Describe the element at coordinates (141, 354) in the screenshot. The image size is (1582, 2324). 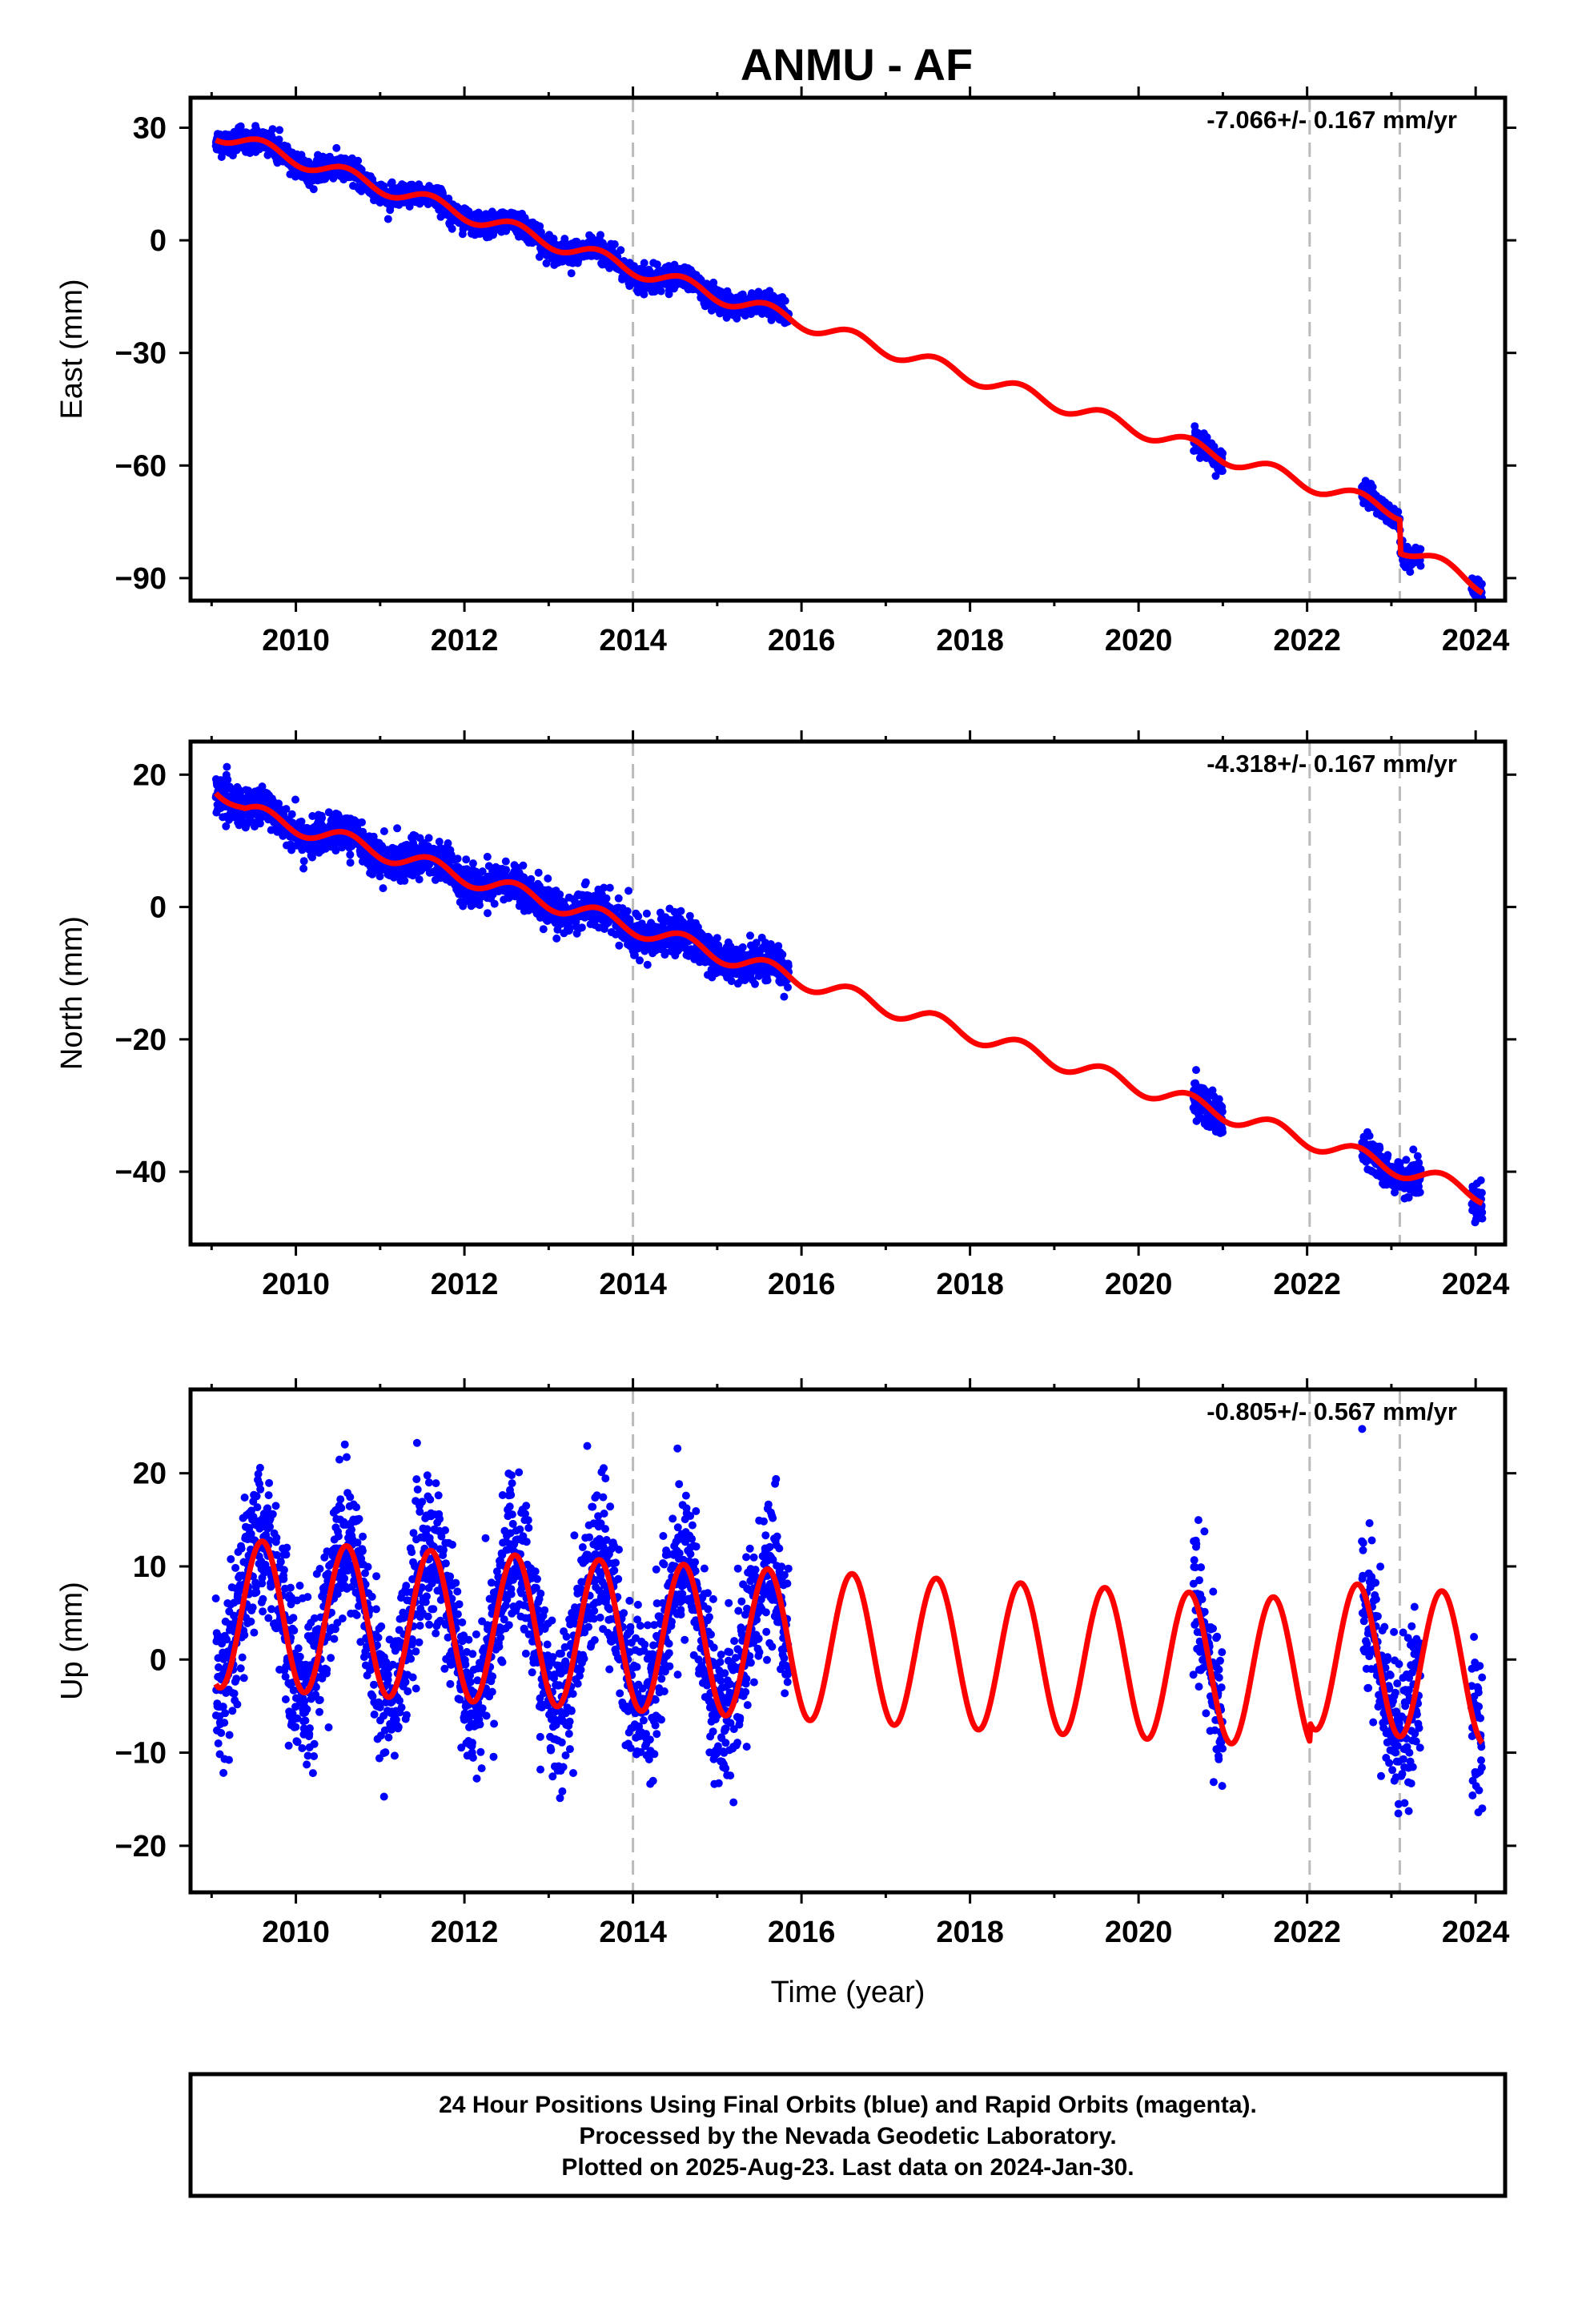
I see `east-y-tick-label: −30` at that location.